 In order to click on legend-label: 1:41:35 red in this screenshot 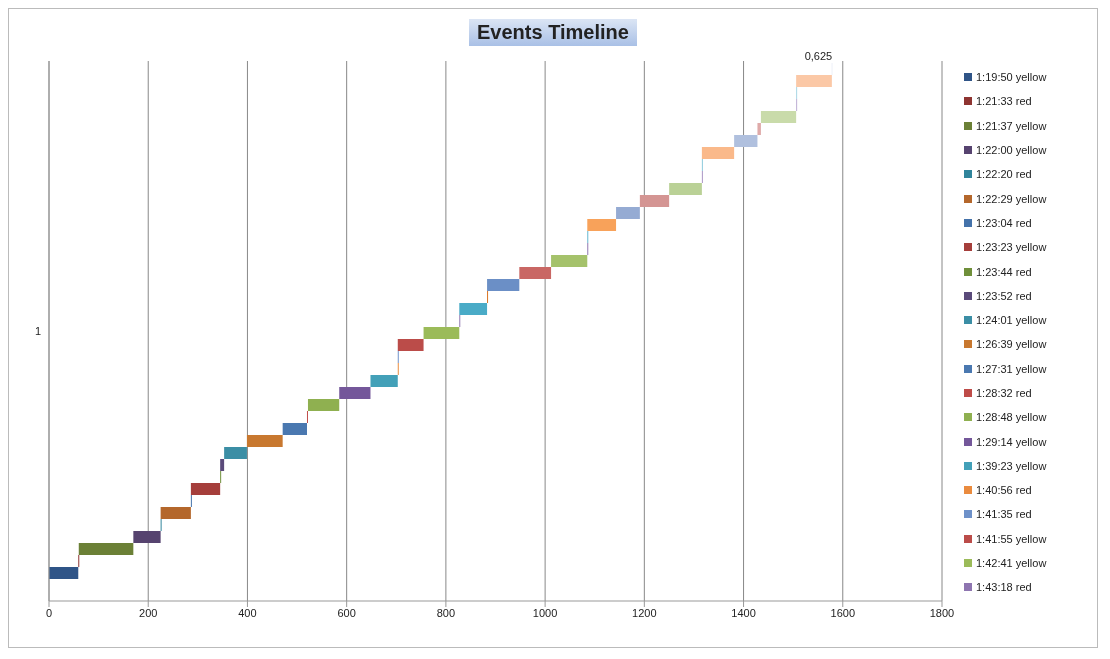, I will do `click(1004, 514)`.